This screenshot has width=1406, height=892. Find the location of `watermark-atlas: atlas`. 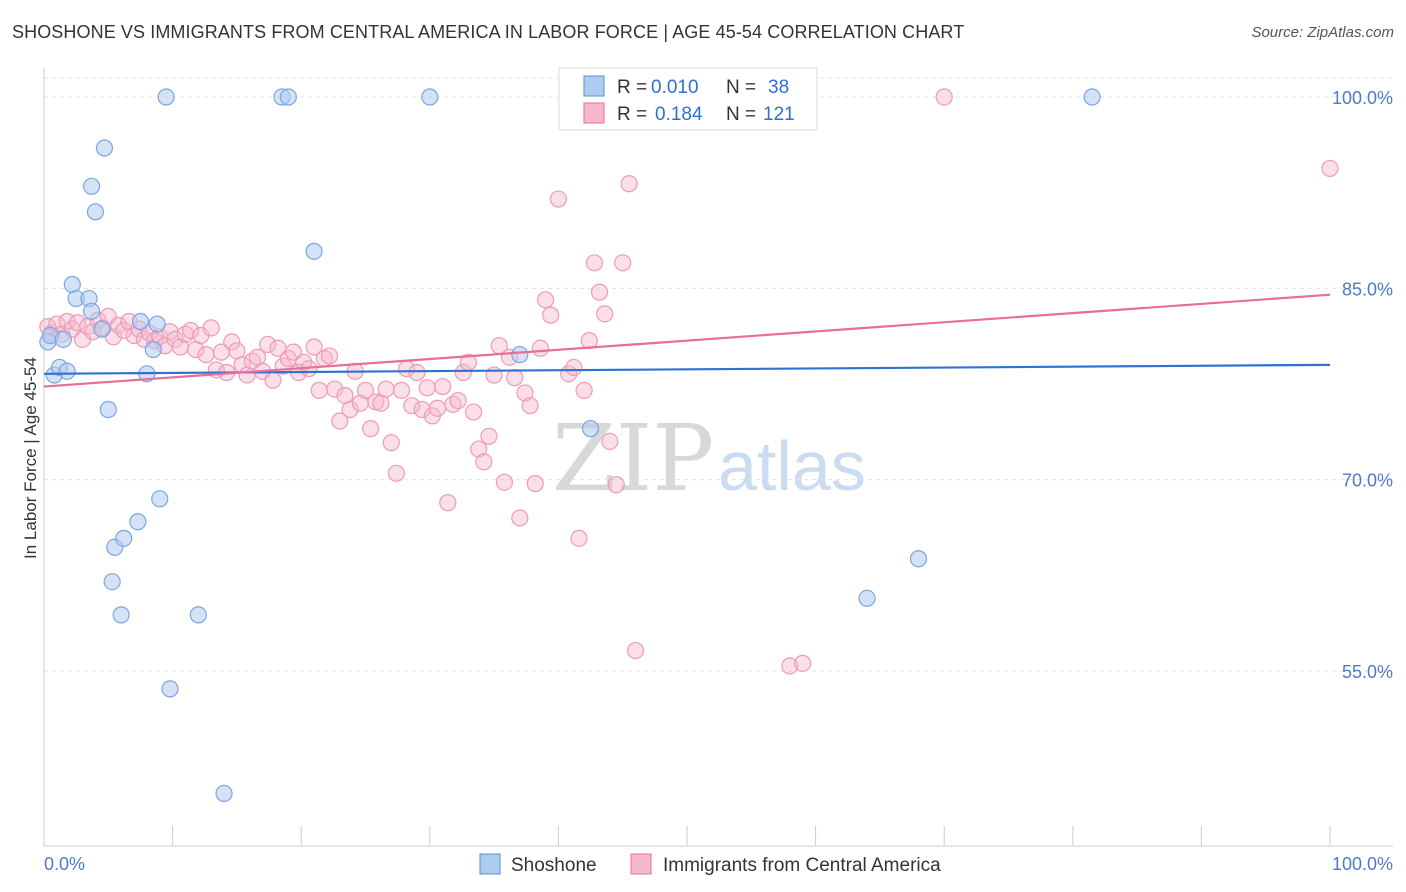

watermark-atlas: atlas is located at coordinates (792, 466).